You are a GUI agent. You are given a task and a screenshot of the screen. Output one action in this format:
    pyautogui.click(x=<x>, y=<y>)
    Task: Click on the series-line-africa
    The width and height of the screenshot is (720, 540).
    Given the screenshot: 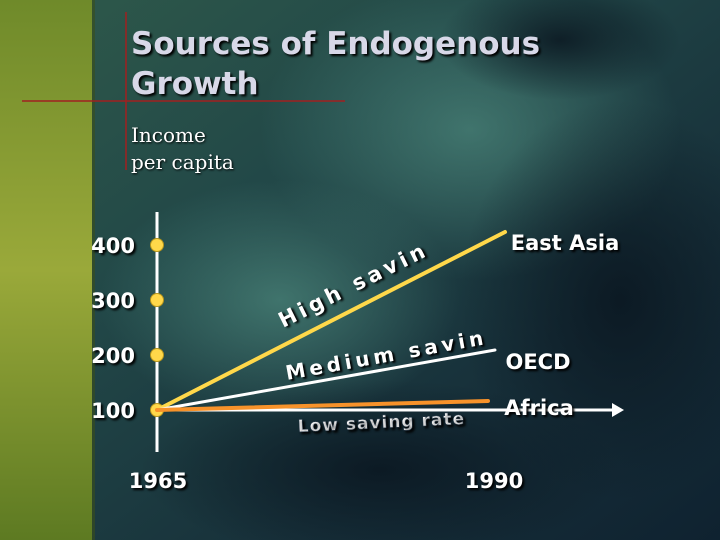 What is the action you would take?
    pyautogui.click(x=322, y=405)
    